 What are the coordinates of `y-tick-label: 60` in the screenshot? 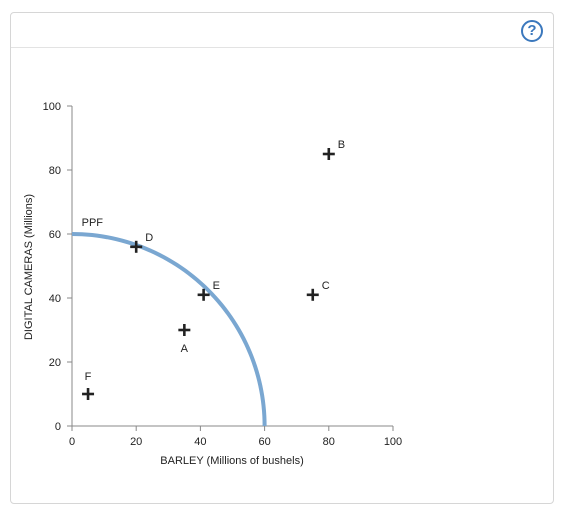 It's located at (55, 235).